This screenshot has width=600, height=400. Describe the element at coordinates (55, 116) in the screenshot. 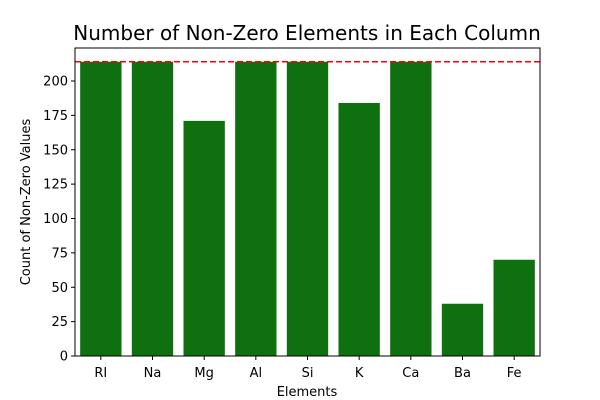

I see `y-tick-label: 175` at that location.